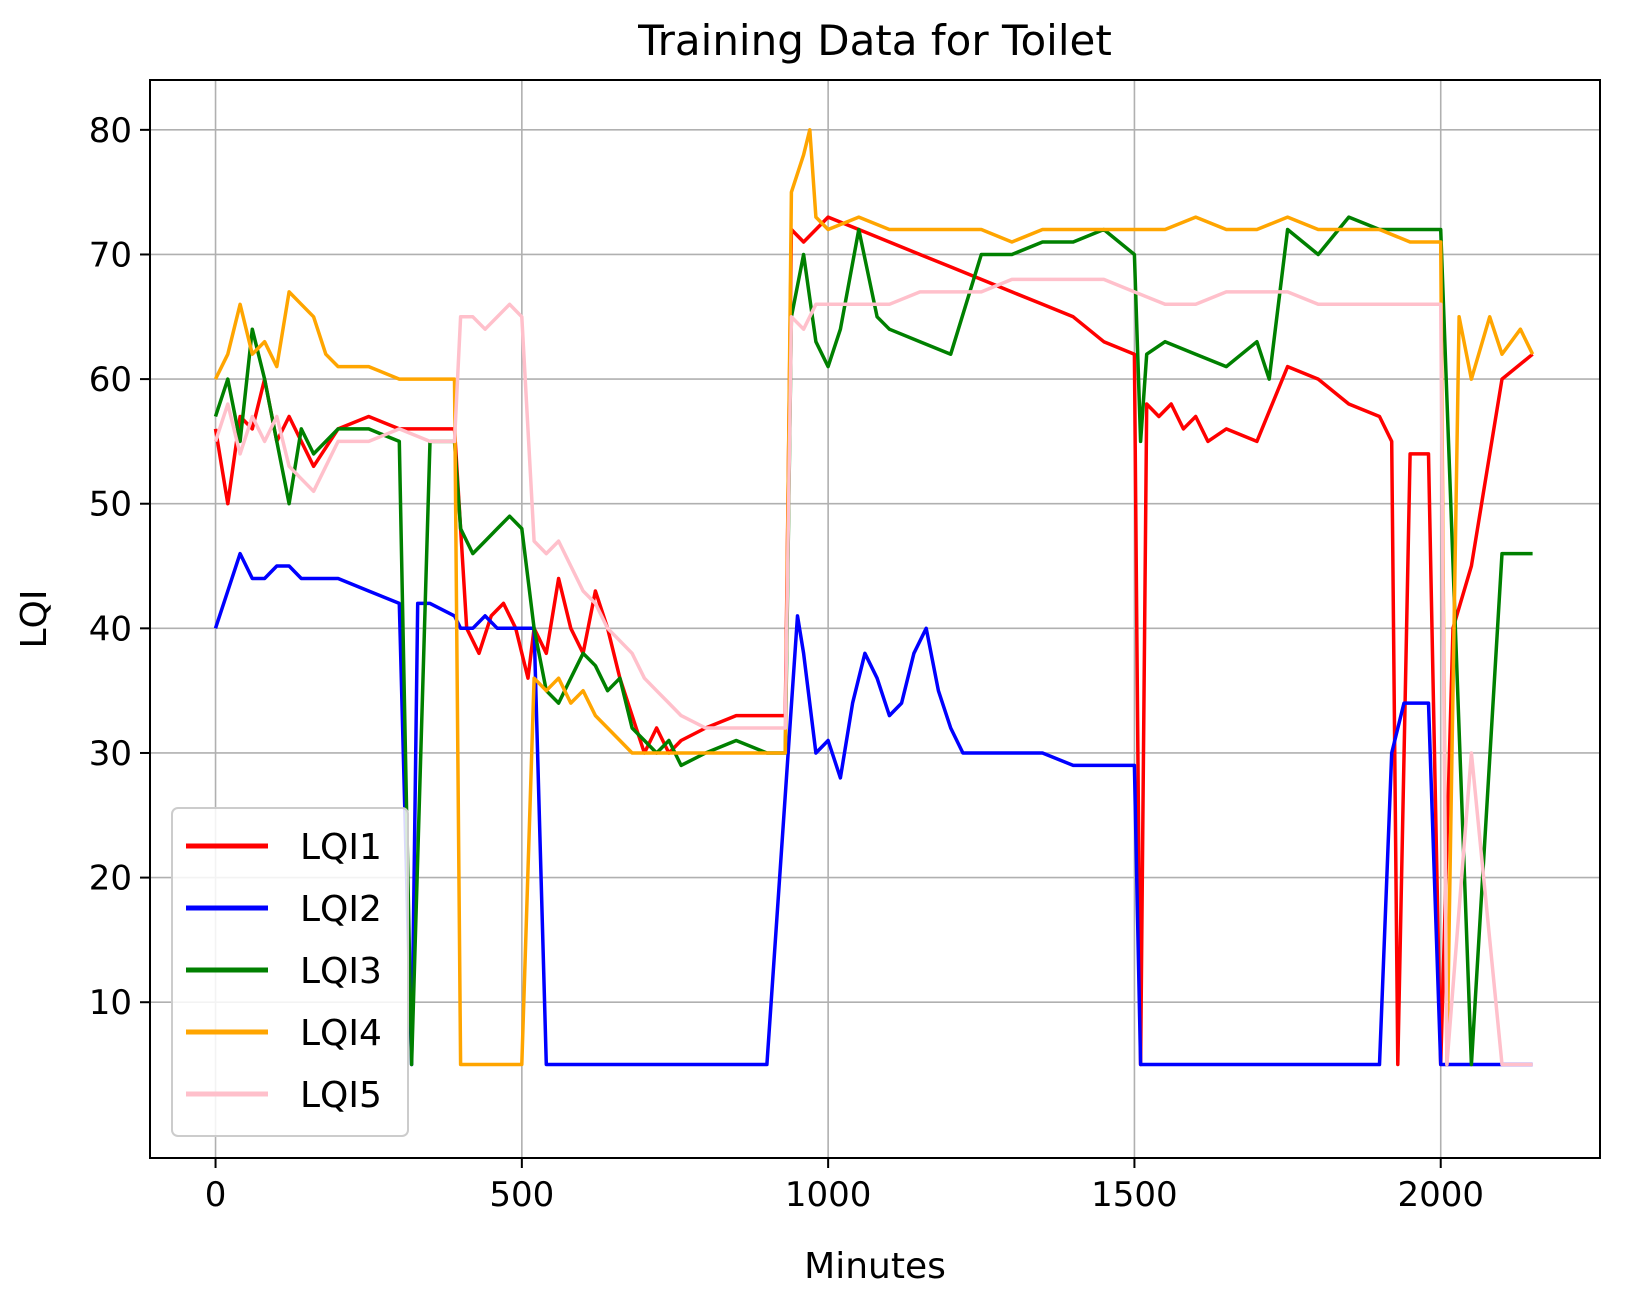  I want to click on legend-label-lqi2: LQI2, so click(341, 909).